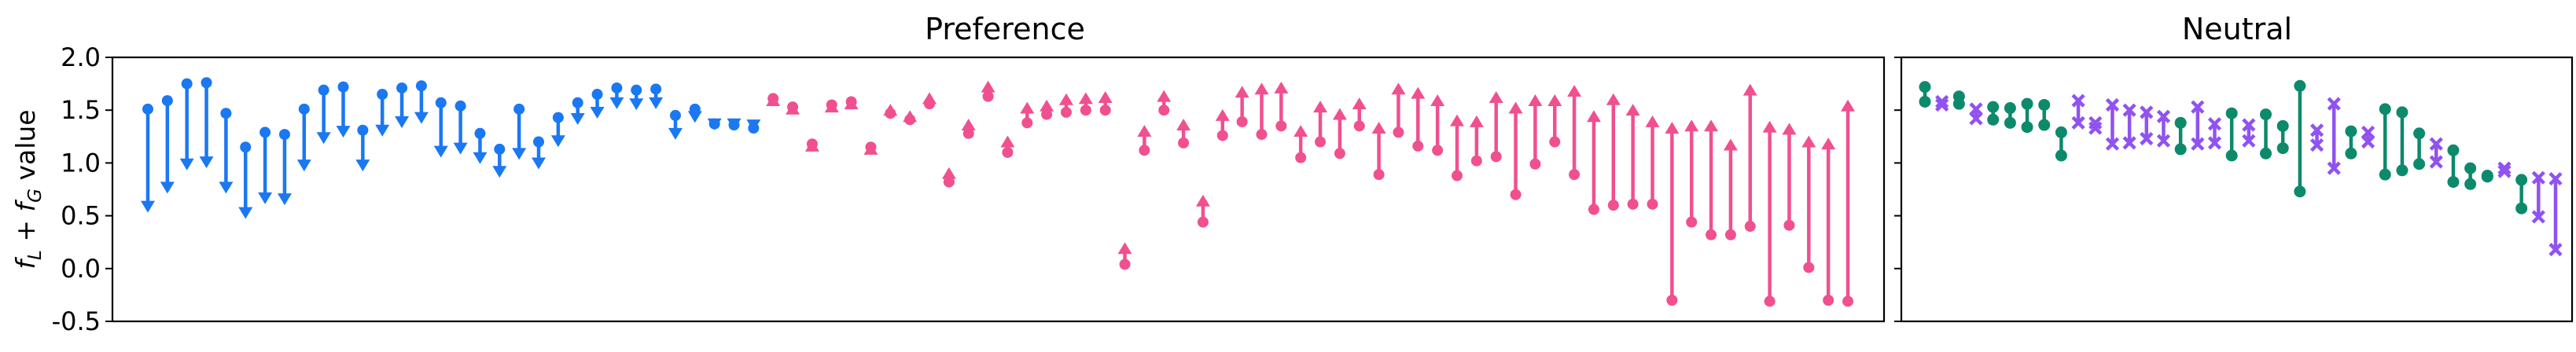  Describe the element at coordinates (2241, 168) in the screenshot. I see `neutral-marks` at that location.